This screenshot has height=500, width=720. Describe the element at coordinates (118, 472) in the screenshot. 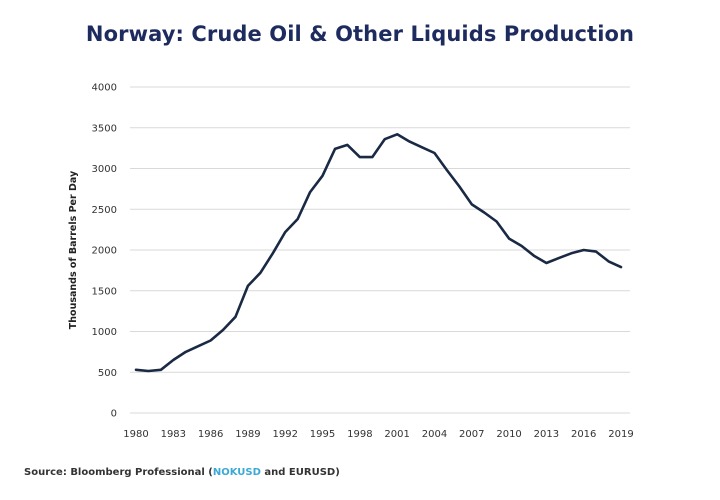

I see `source-prefix: Source: Bloomberg Professional (` at that location.